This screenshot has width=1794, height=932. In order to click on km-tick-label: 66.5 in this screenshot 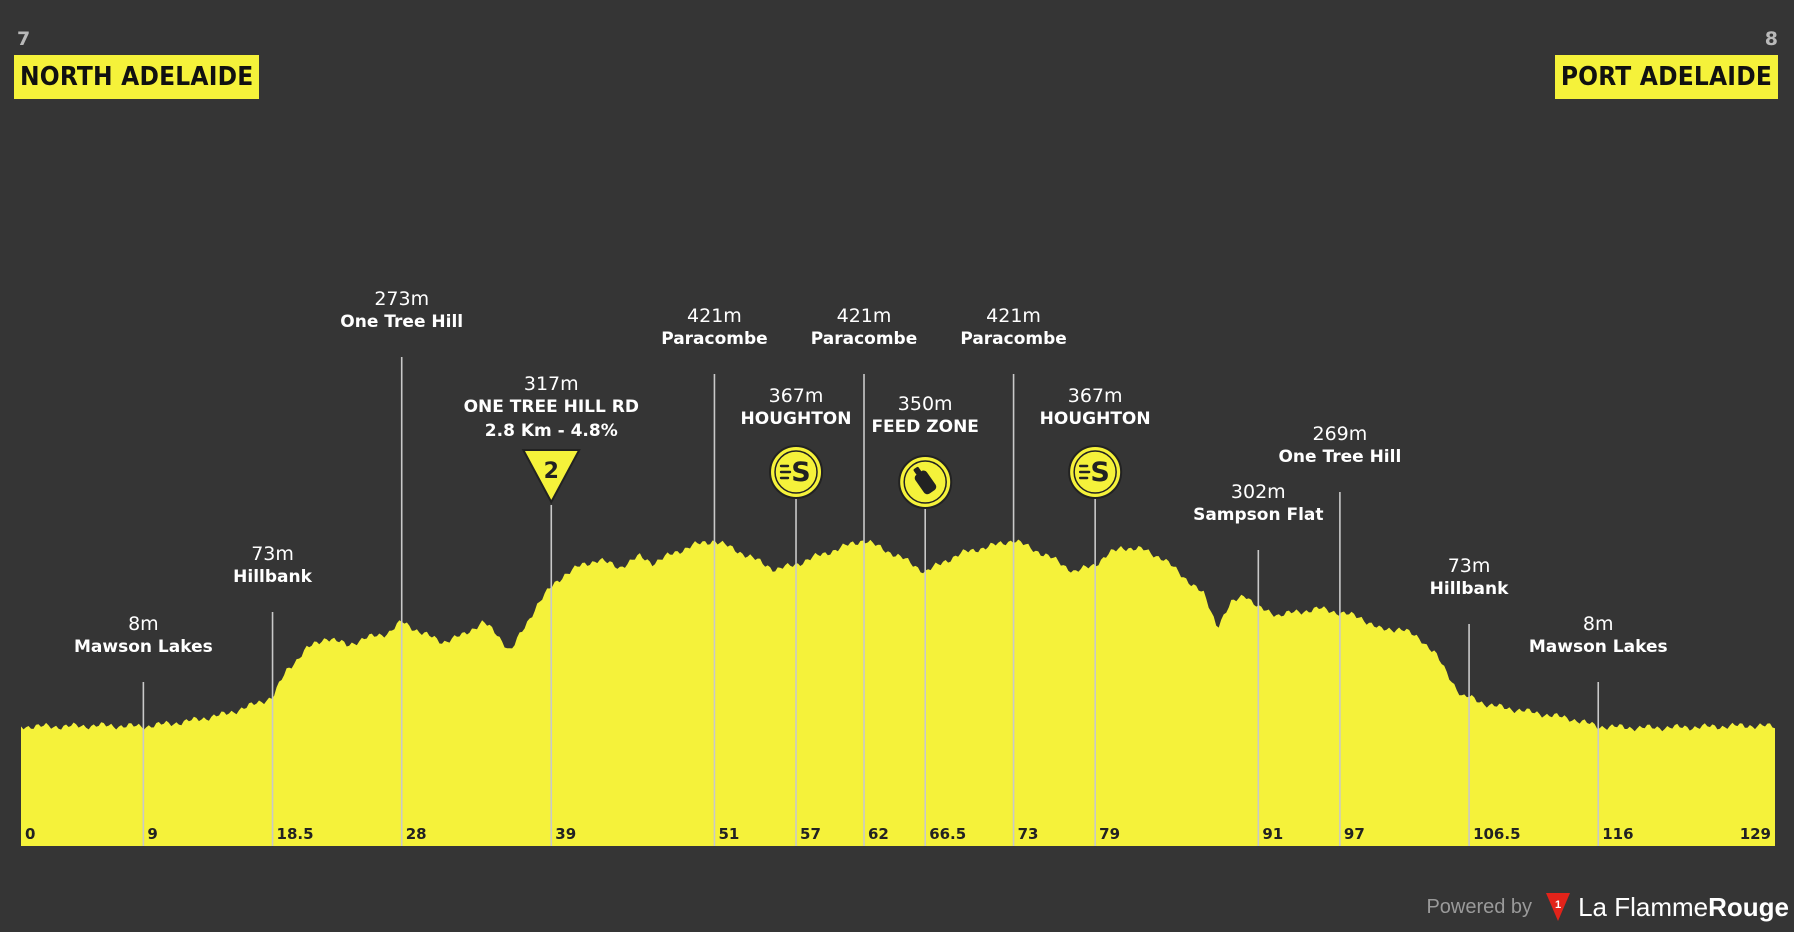, I will do `click(947, 834)`.